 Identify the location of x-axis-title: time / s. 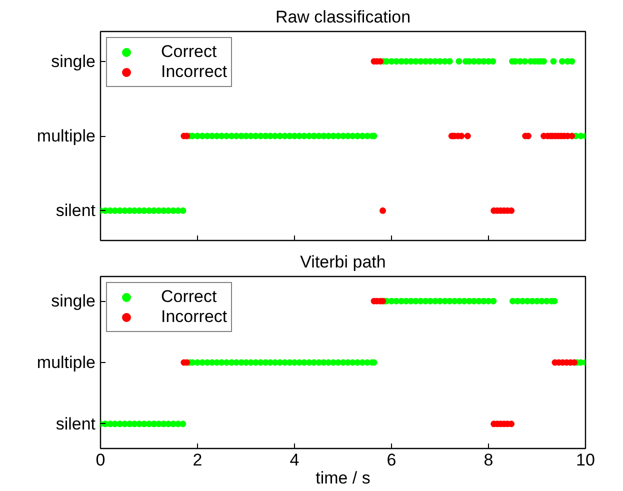
(343, 478).